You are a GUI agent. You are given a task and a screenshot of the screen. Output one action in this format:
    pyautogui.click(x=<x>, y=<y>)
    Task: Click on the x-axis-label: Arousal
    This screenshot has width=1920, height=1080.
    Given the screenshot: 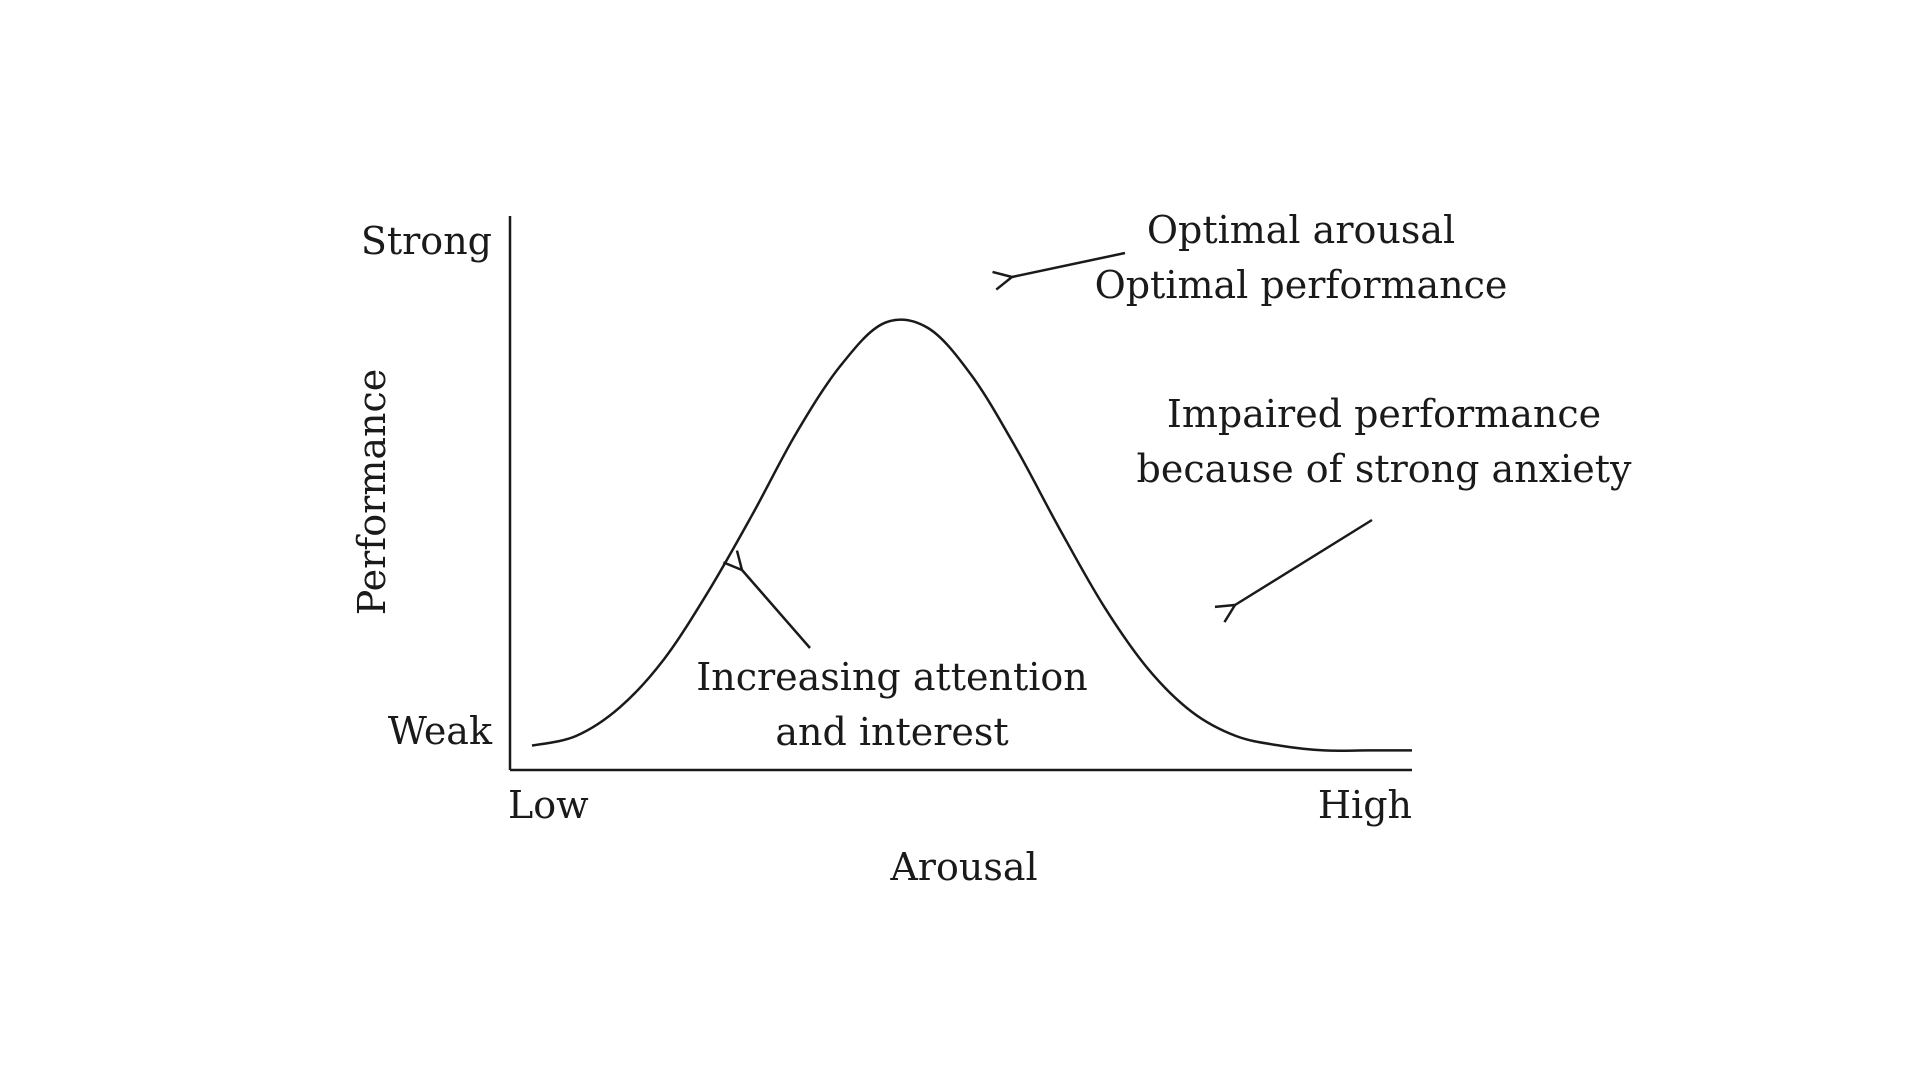 What is the action you would take?
    pyautogui.click(x=963, y=867)
    